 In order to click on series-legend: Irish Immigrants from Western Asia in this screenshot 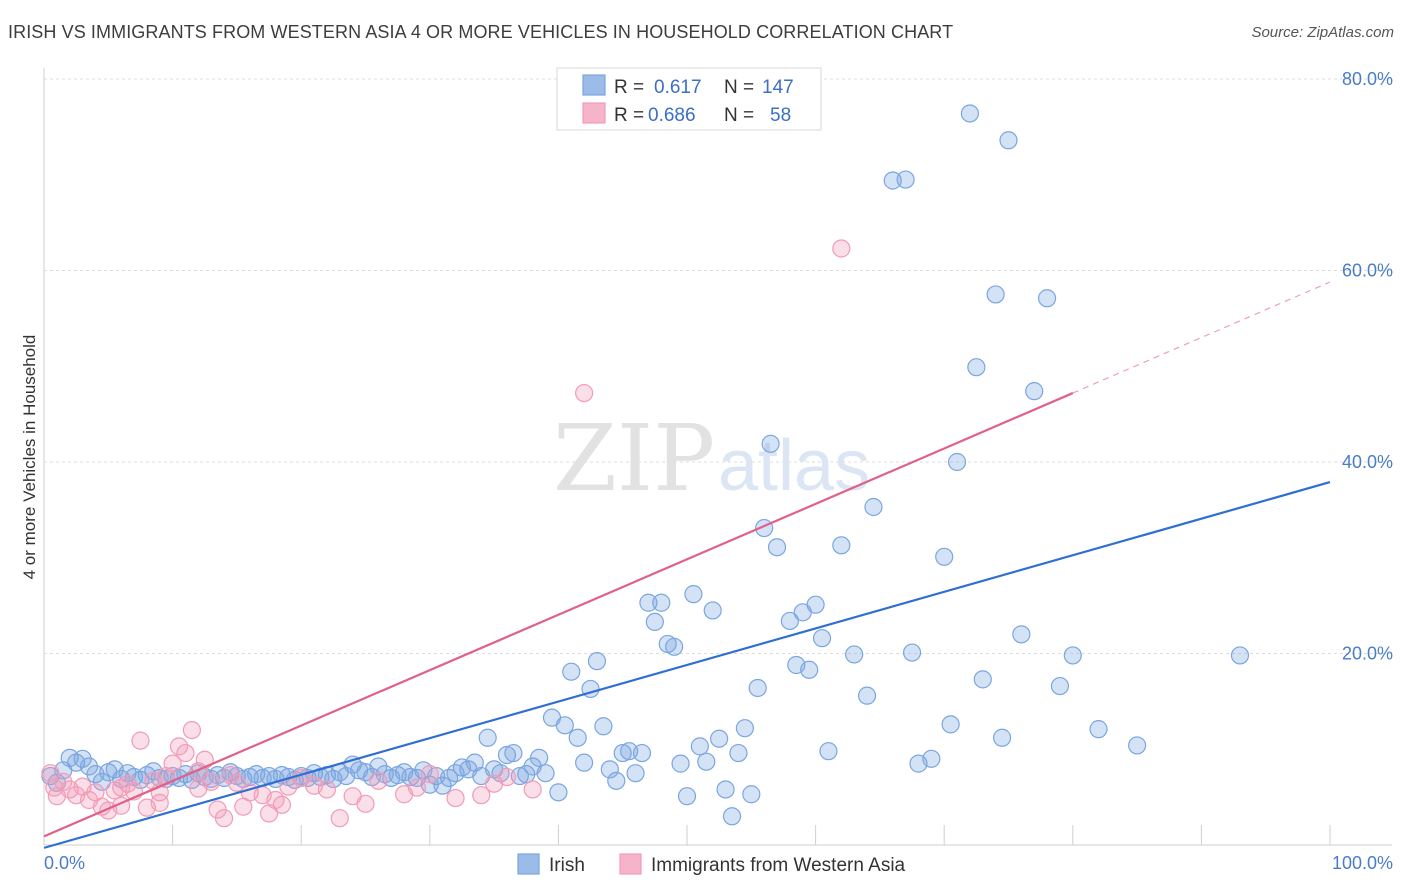, I will do `click(711, 864)`.